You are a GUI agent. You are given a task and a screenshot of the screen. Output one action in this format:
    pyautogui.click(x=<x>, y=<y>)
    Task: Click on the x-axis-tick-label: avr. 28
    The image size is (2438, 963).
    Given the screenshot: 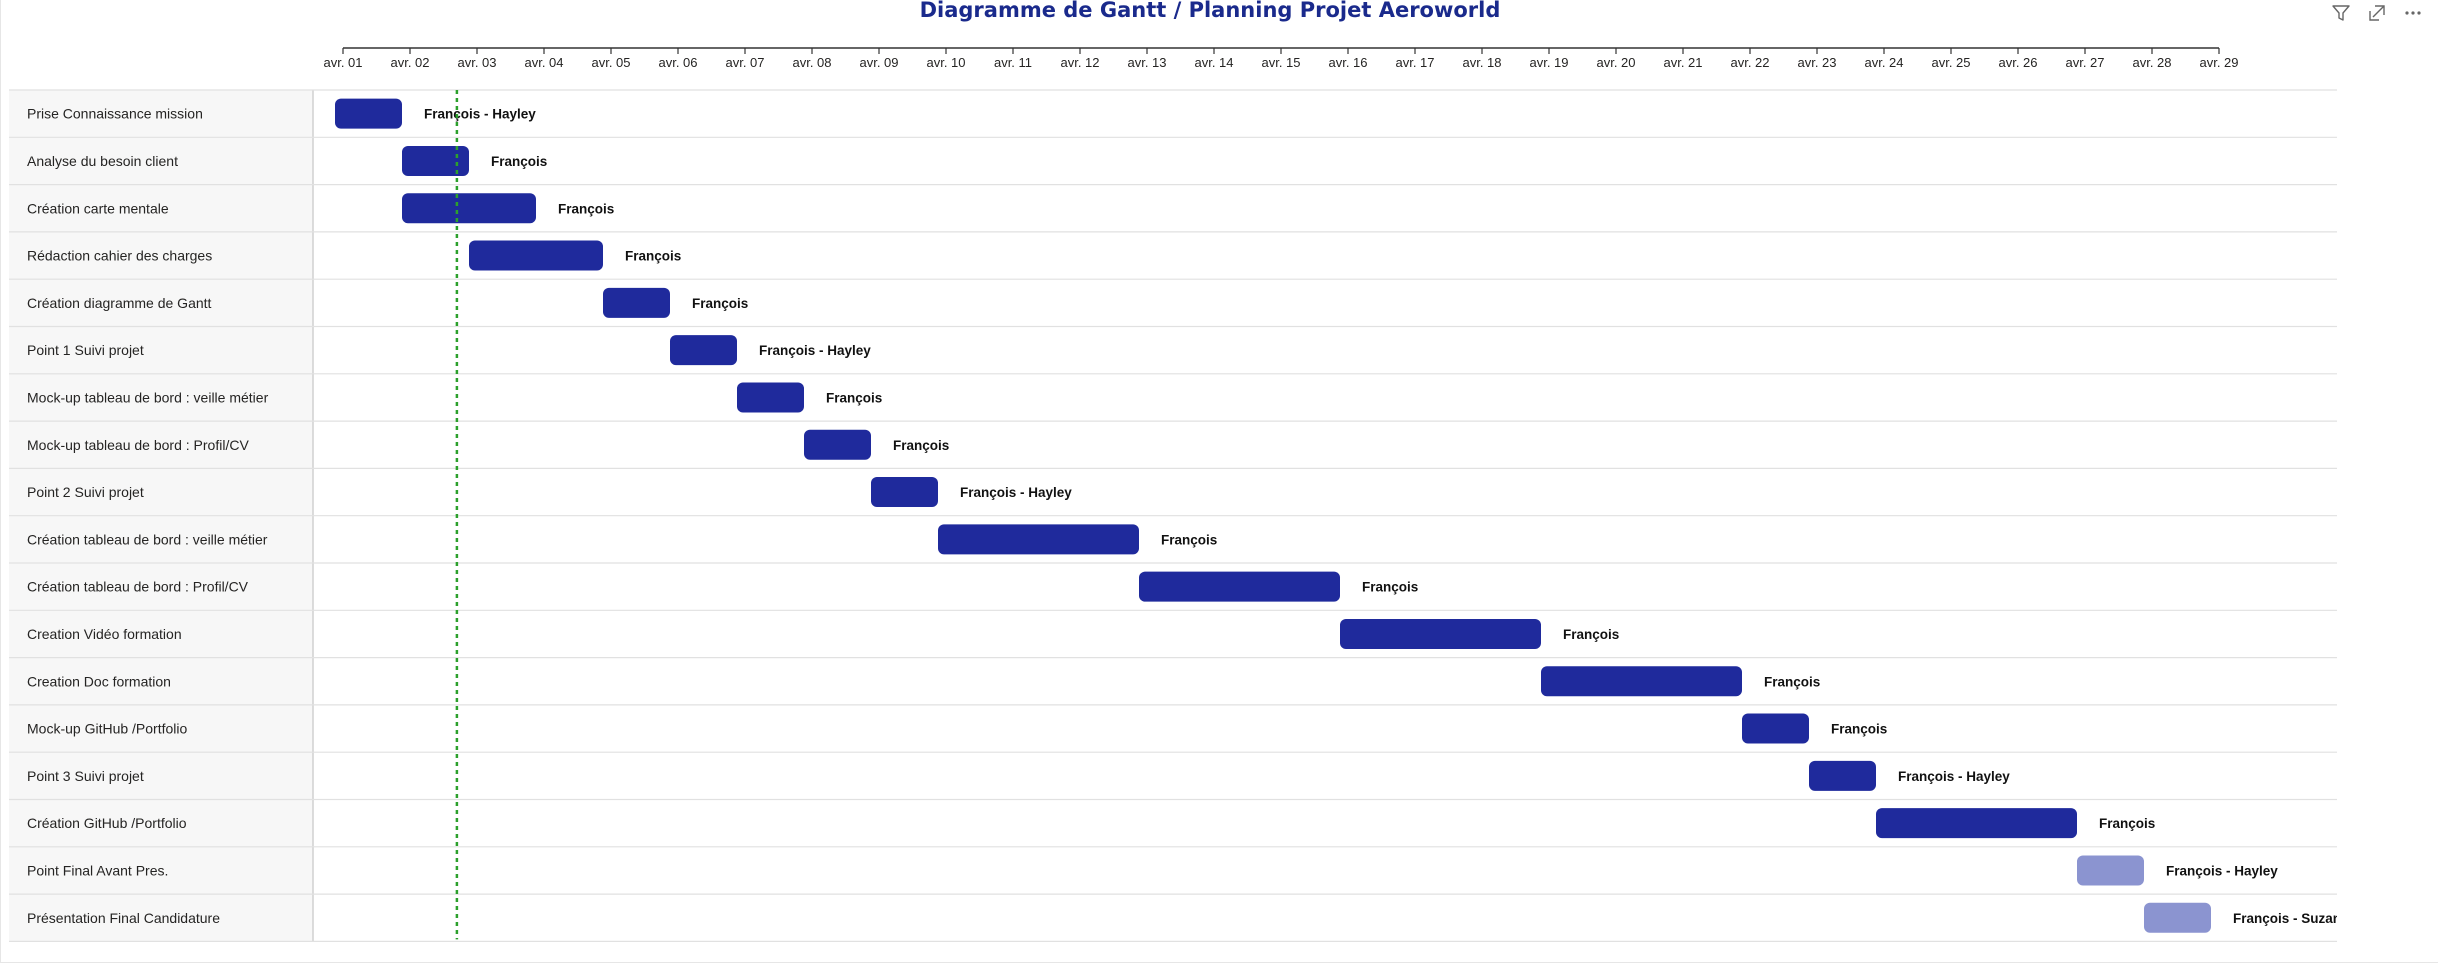 What is the action you would take?
    pyautogui.click(x=2151, y=62)
    